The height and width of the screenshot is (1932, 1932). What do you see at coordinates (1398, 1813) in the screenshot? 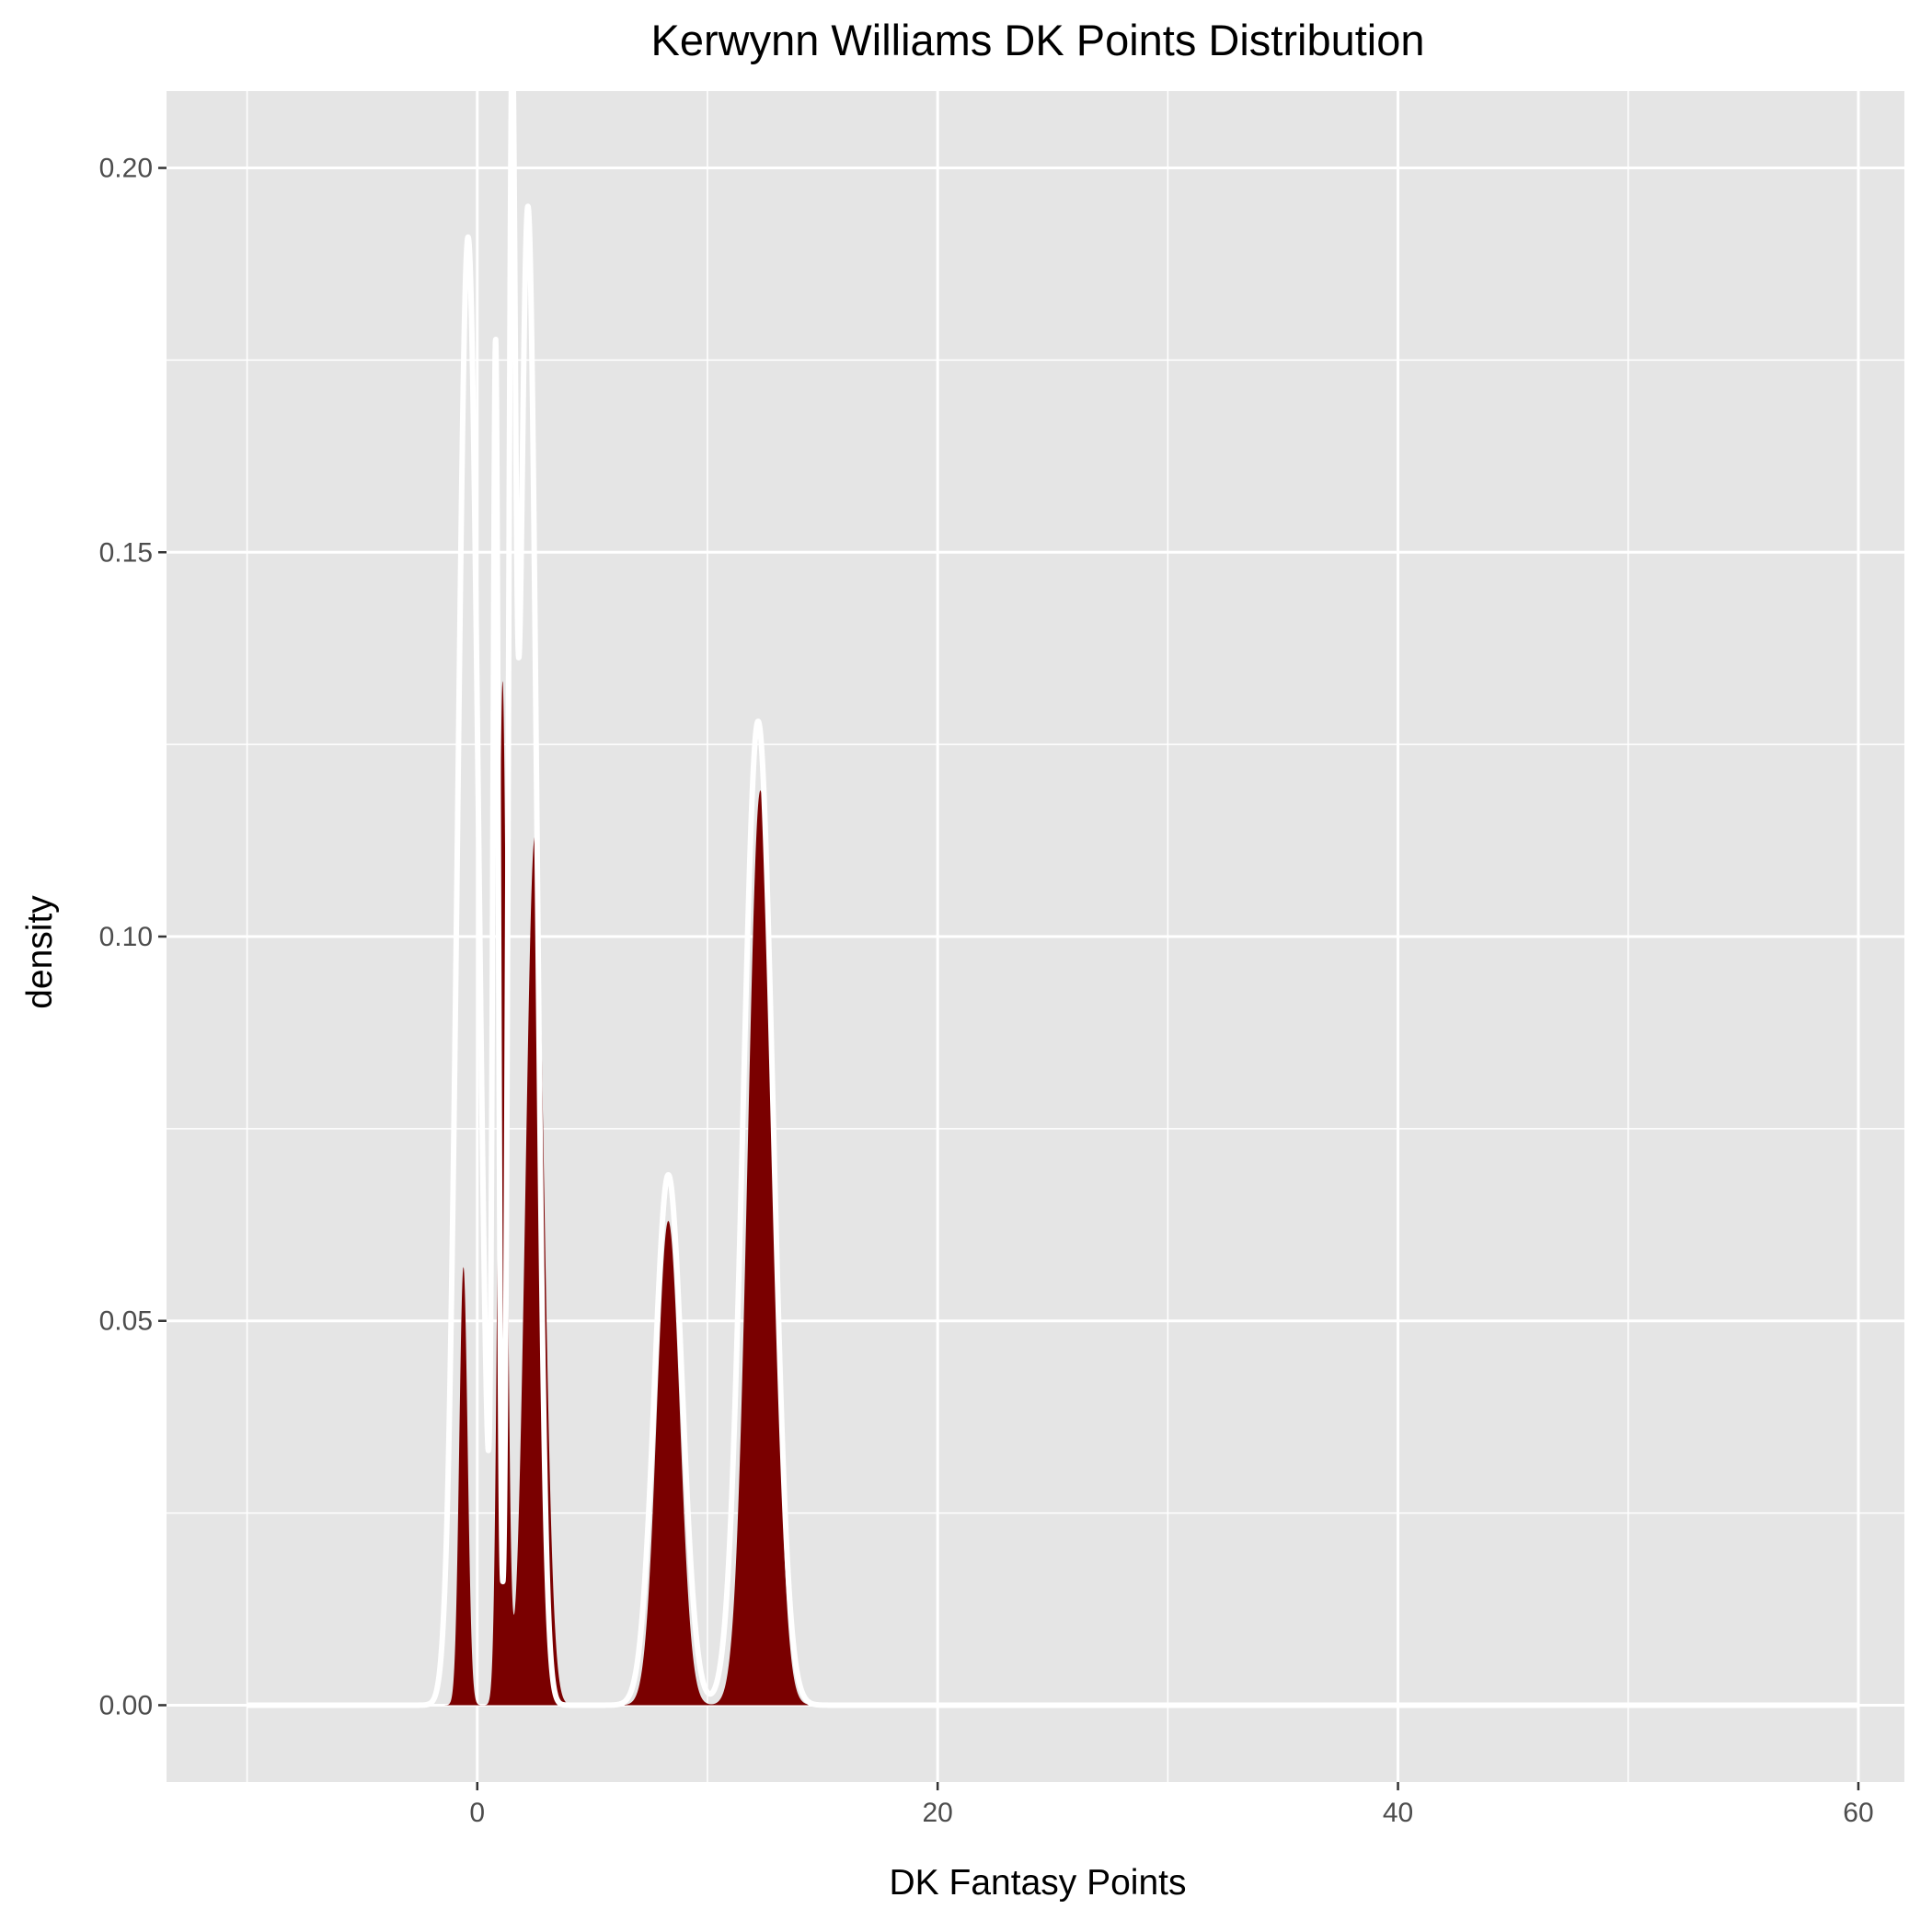
I see `x-tick-label: 40` at bounding box center [1398, 1813].